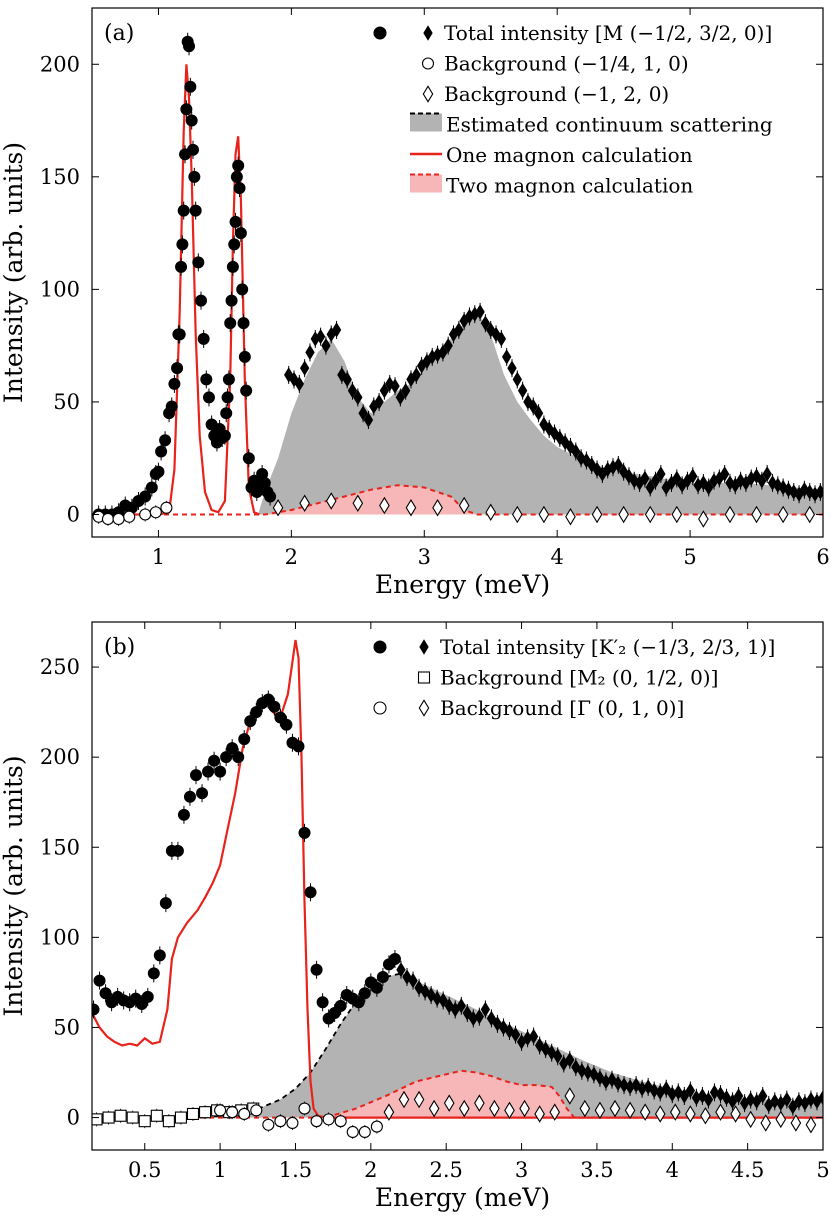 The height and width of the screenshot is (1232, 831). I want to click on x-tick-label: 2, so click(291, 557).